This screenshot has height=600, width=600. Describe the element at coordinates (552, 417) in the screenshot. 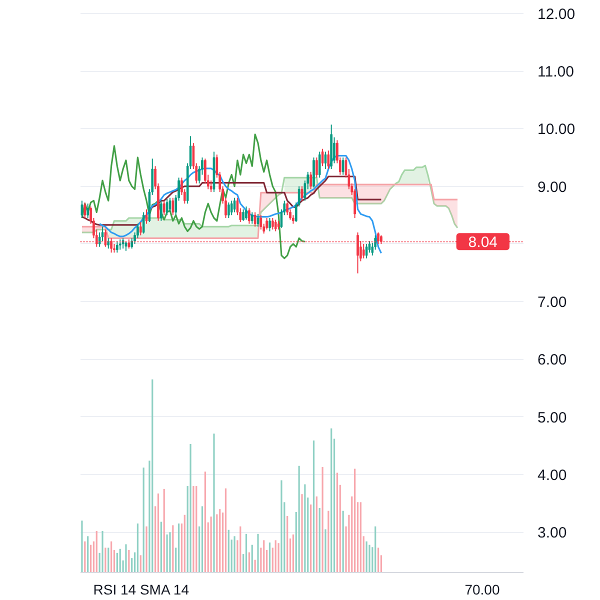

I see `y-tick-label: 5.00` at that location.